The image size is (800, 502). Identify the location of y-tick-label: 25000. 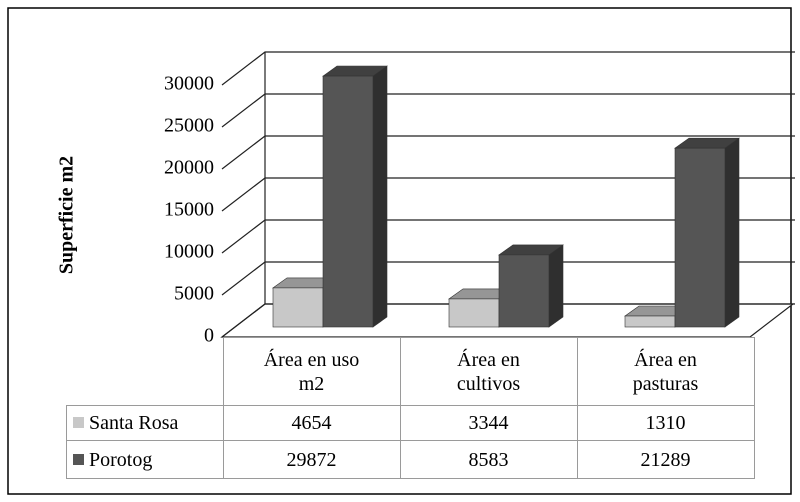
(189, 126).